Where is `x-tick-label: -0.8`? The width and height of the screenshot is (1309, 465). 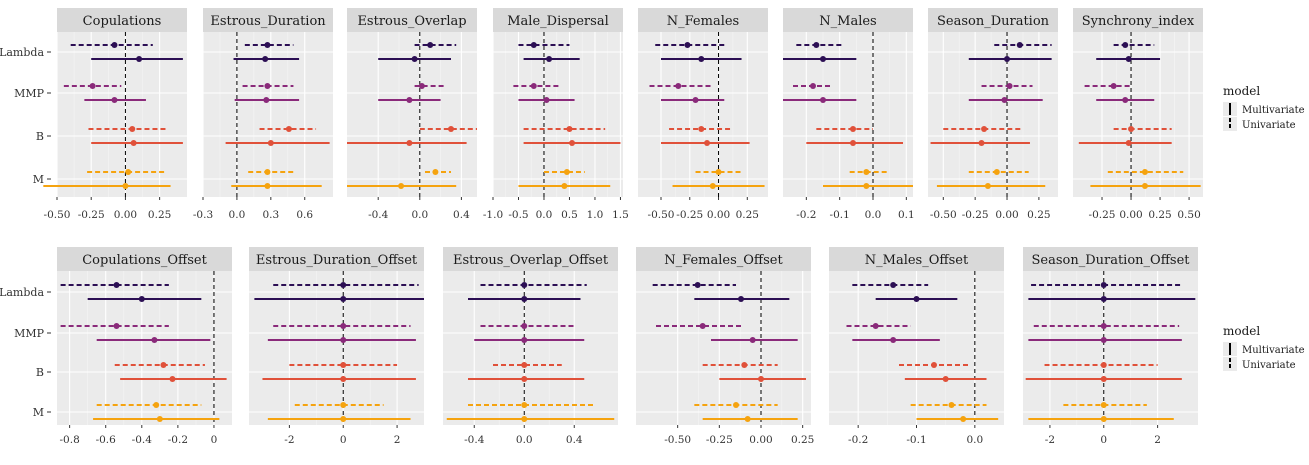 x-tick-label: -0.8 is located at coordinates (70, 440).